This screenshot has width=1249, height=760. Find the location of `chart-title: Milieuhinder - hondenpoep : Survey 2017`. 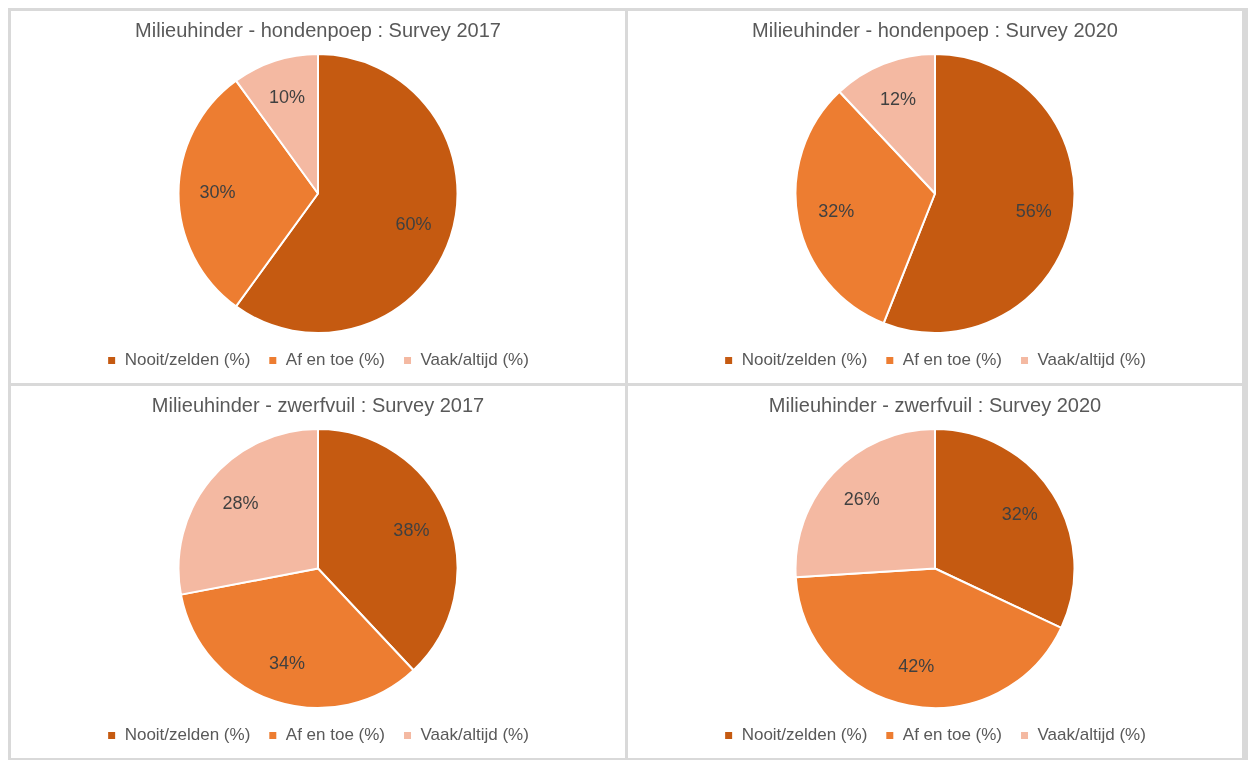

chart-title: Milieuhinder - hondenpoep : Survey 2017 is located at coordinates (318, 29).